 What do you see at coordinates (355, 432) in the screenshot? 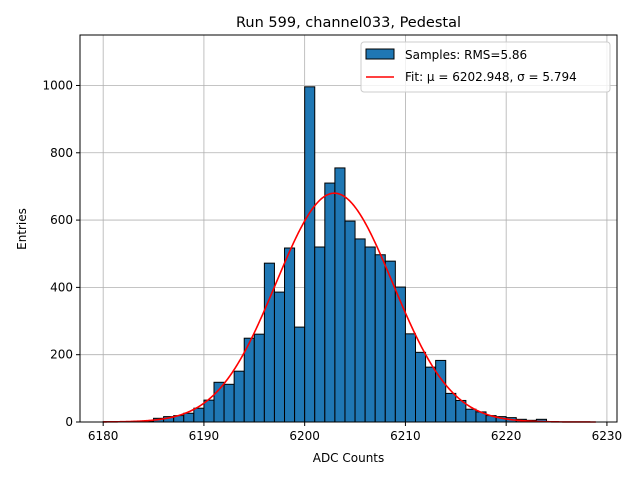
I see `x-axis: 6180 6190 6200 6210 6220 6230` at bounding box center [355, 432].